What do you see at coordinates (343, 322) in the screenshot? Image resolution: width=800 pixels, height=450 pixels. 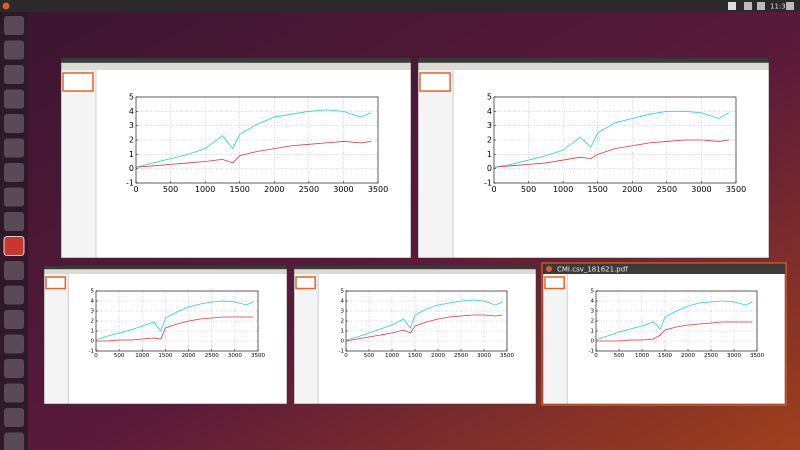 I see `y-tick-label: 2` at bounding box center [343, 322].